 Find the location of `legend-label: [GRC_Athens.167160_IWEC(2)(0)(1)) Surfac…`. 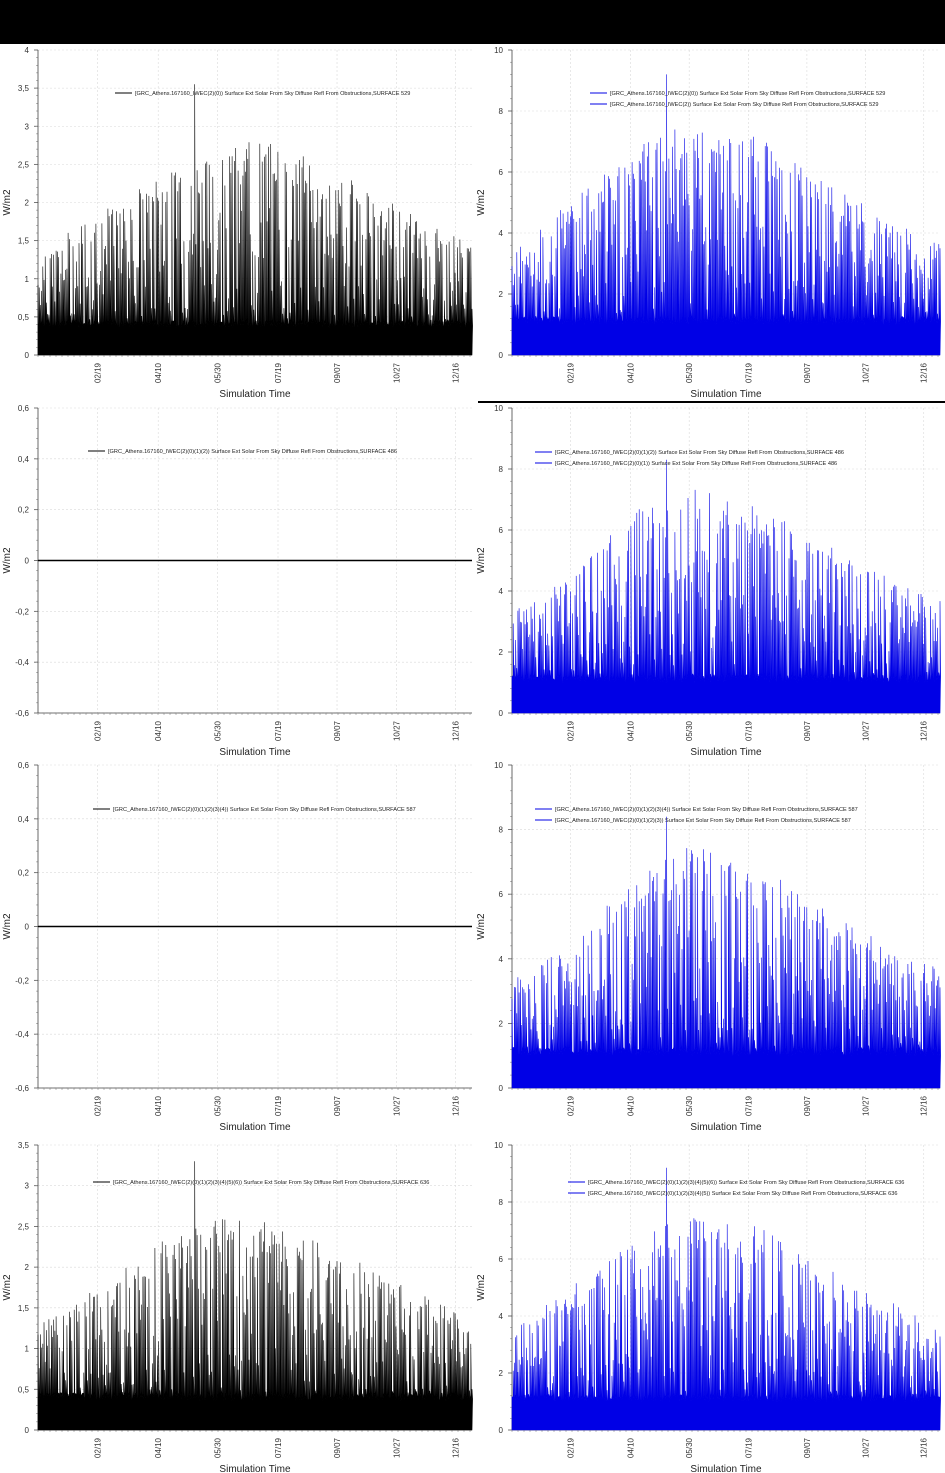

legend-label: [GRC_Athens.167160_IWEC(2)(0)(1)) Surfac… is located at coordinates (696, 464).